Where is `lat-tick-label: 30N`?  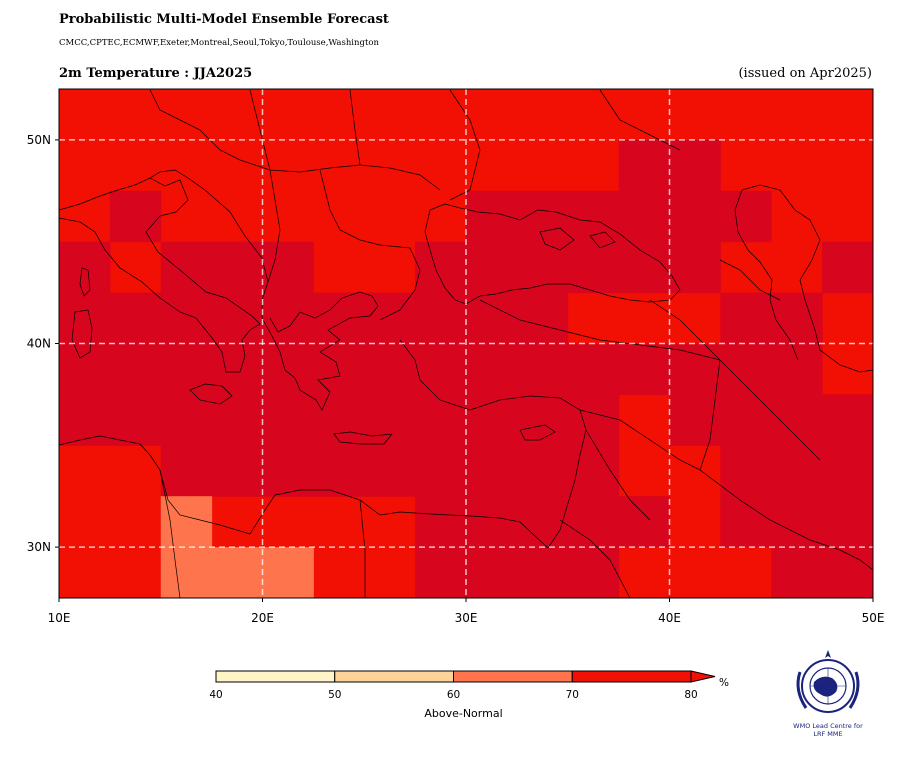 lat-tick-label: 30N is located at coordinates (39, 547).